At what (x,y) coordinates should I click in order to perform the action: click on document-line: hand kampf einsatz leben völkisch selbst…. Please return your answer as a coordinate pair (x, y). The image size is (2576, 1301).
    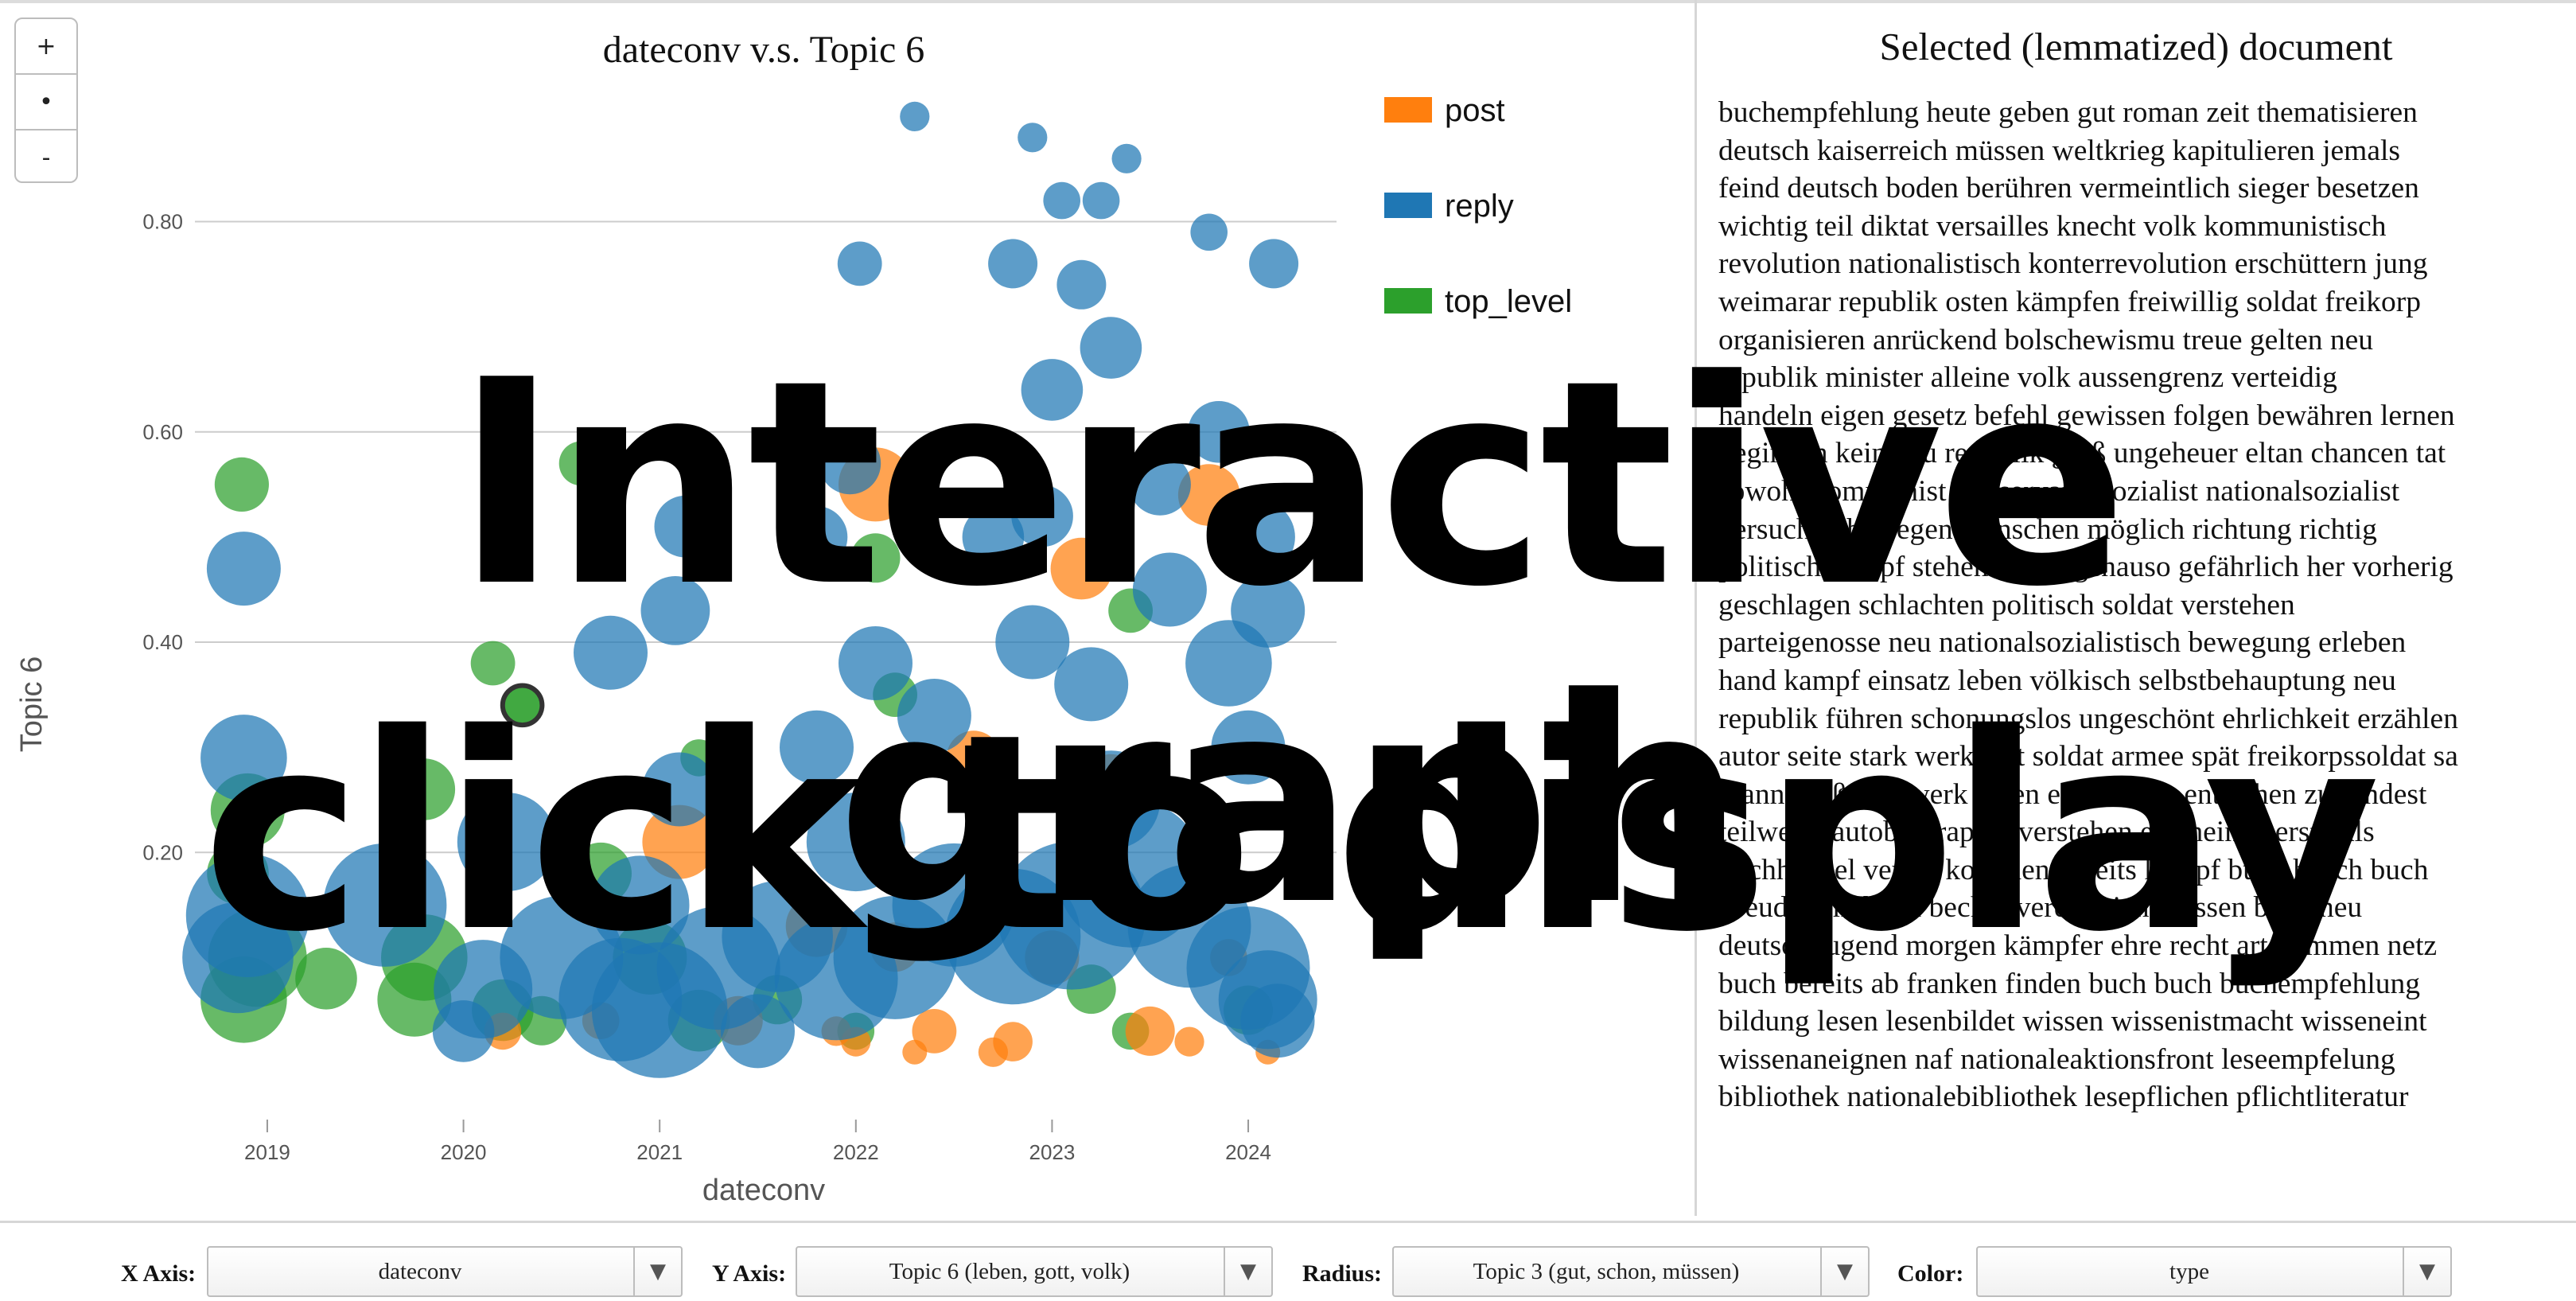
    Looking at the image, I should click on (2057, 680).